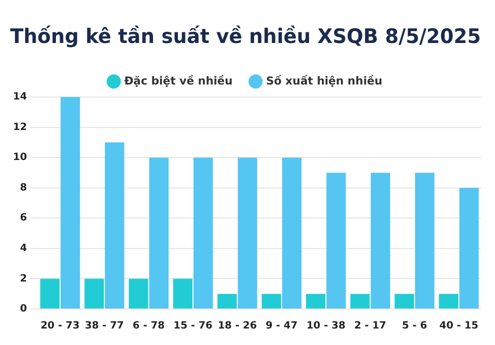  What do you see at coordinates (193, 326) in the screenshot?
I see `x-tick-label: 15 - 76` at bounding box center [193, 326].